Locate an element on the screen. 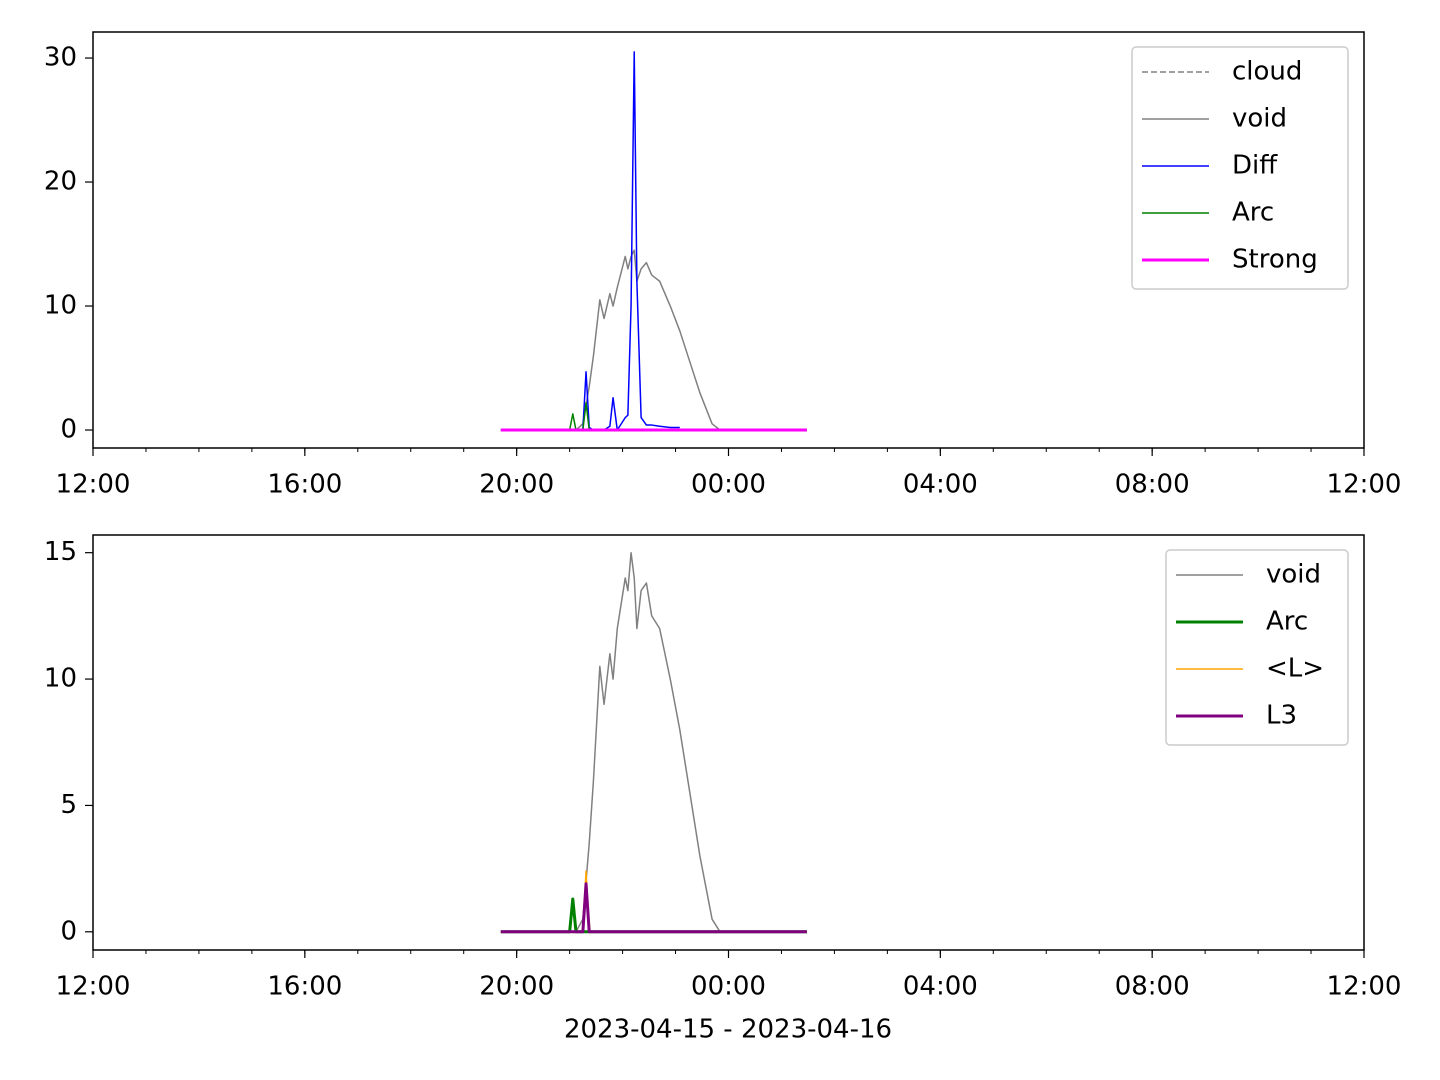 The width and height of the screenshot is (1440, 1080). y-tick-label: 30 is located at coordinates (60, 58).